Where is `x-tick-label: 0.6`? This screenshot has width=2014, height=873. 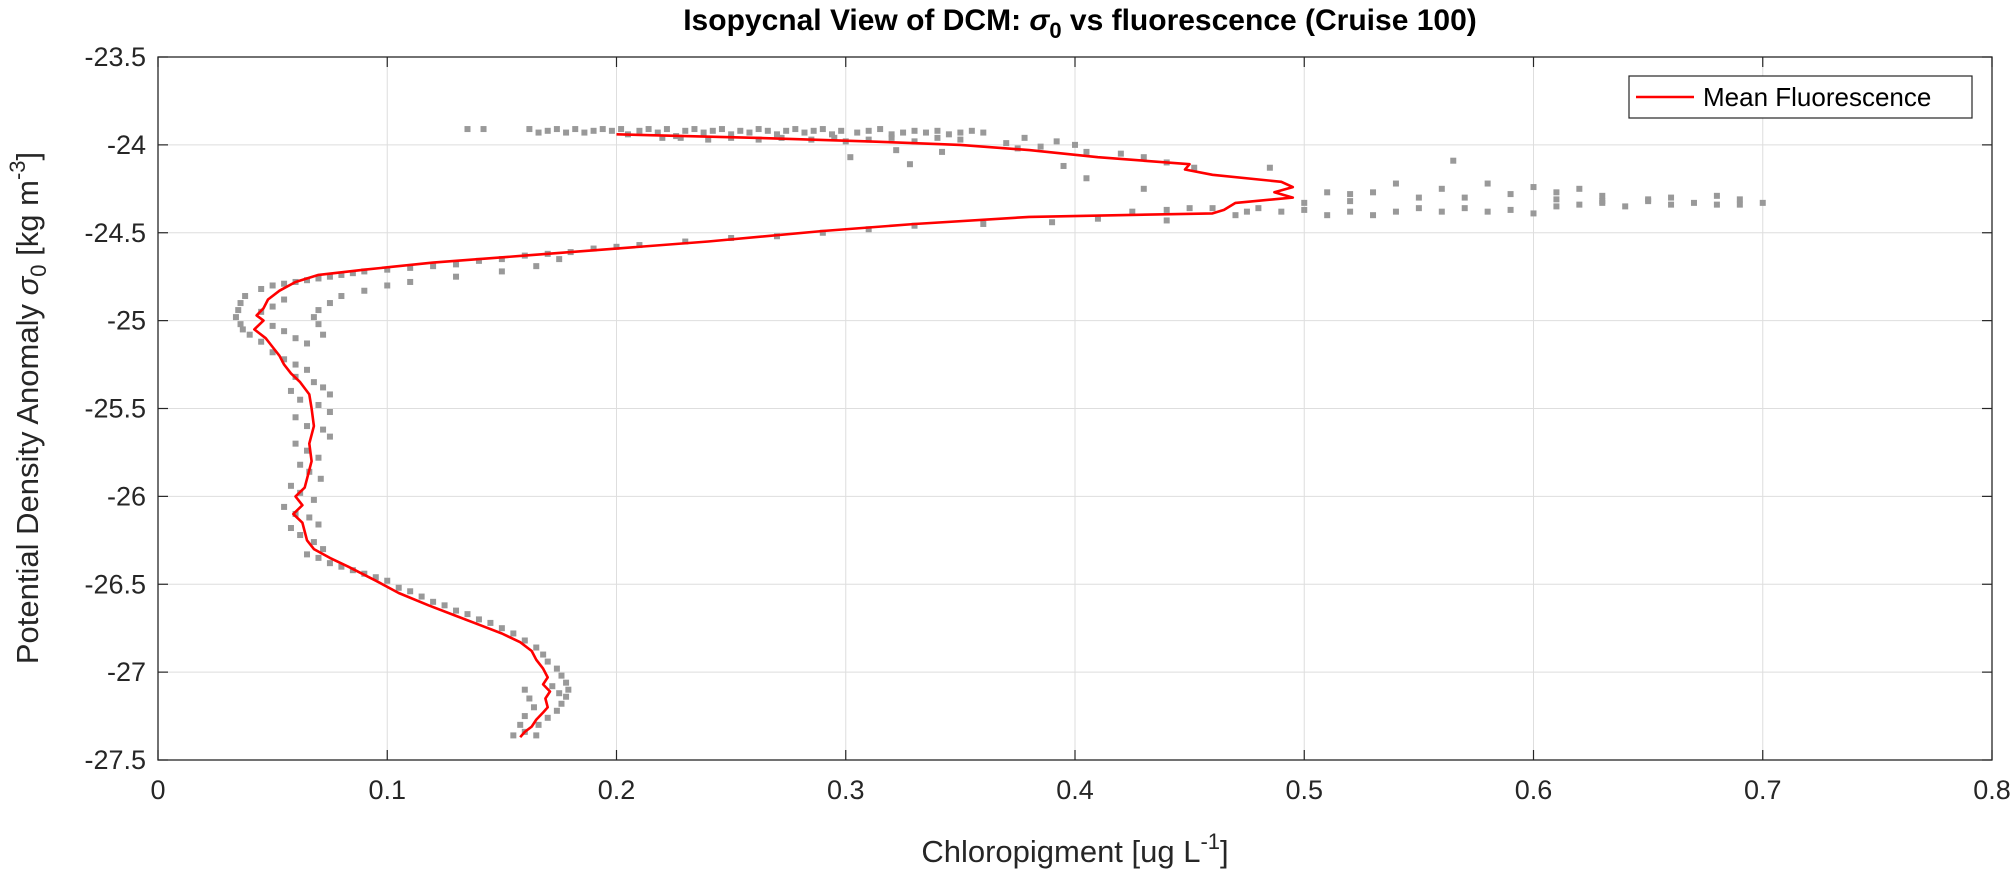
x-tick-label: 0.6 is located at coordinates (1534, 790).